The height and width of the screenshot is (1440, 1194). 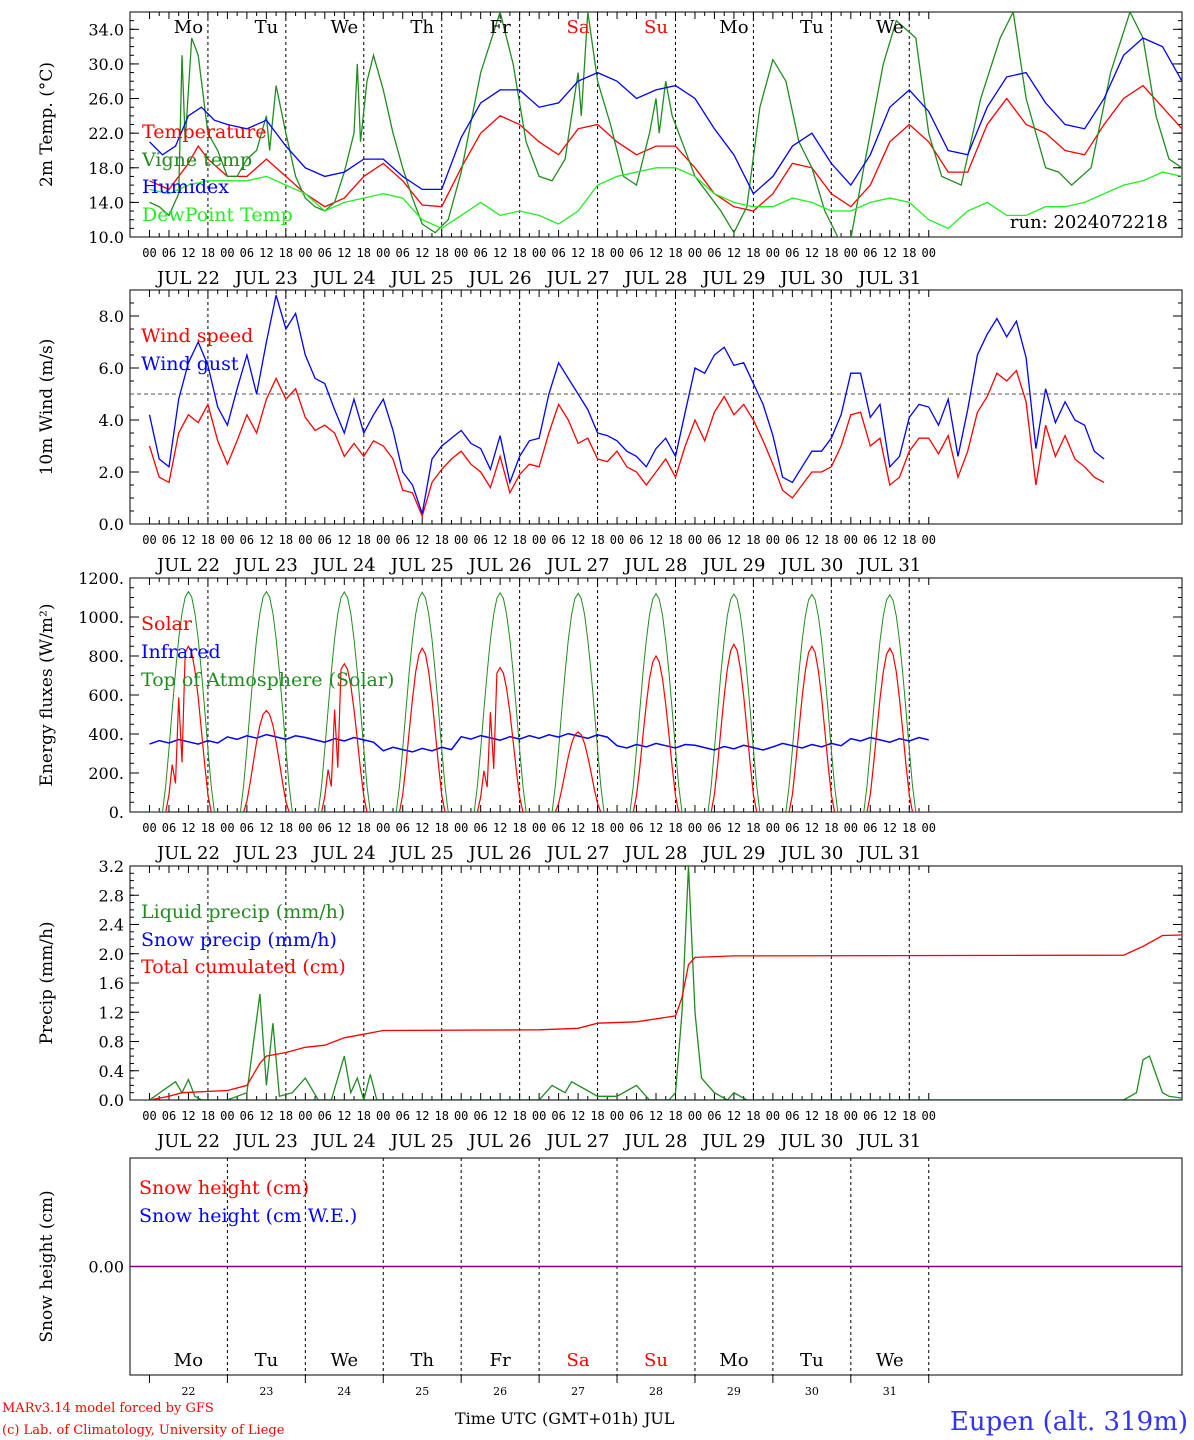 What do you see at coordinates (343, 1141) in the screenshot?
I see `date-label: JUL 24` at bounding box center [343, 1141].